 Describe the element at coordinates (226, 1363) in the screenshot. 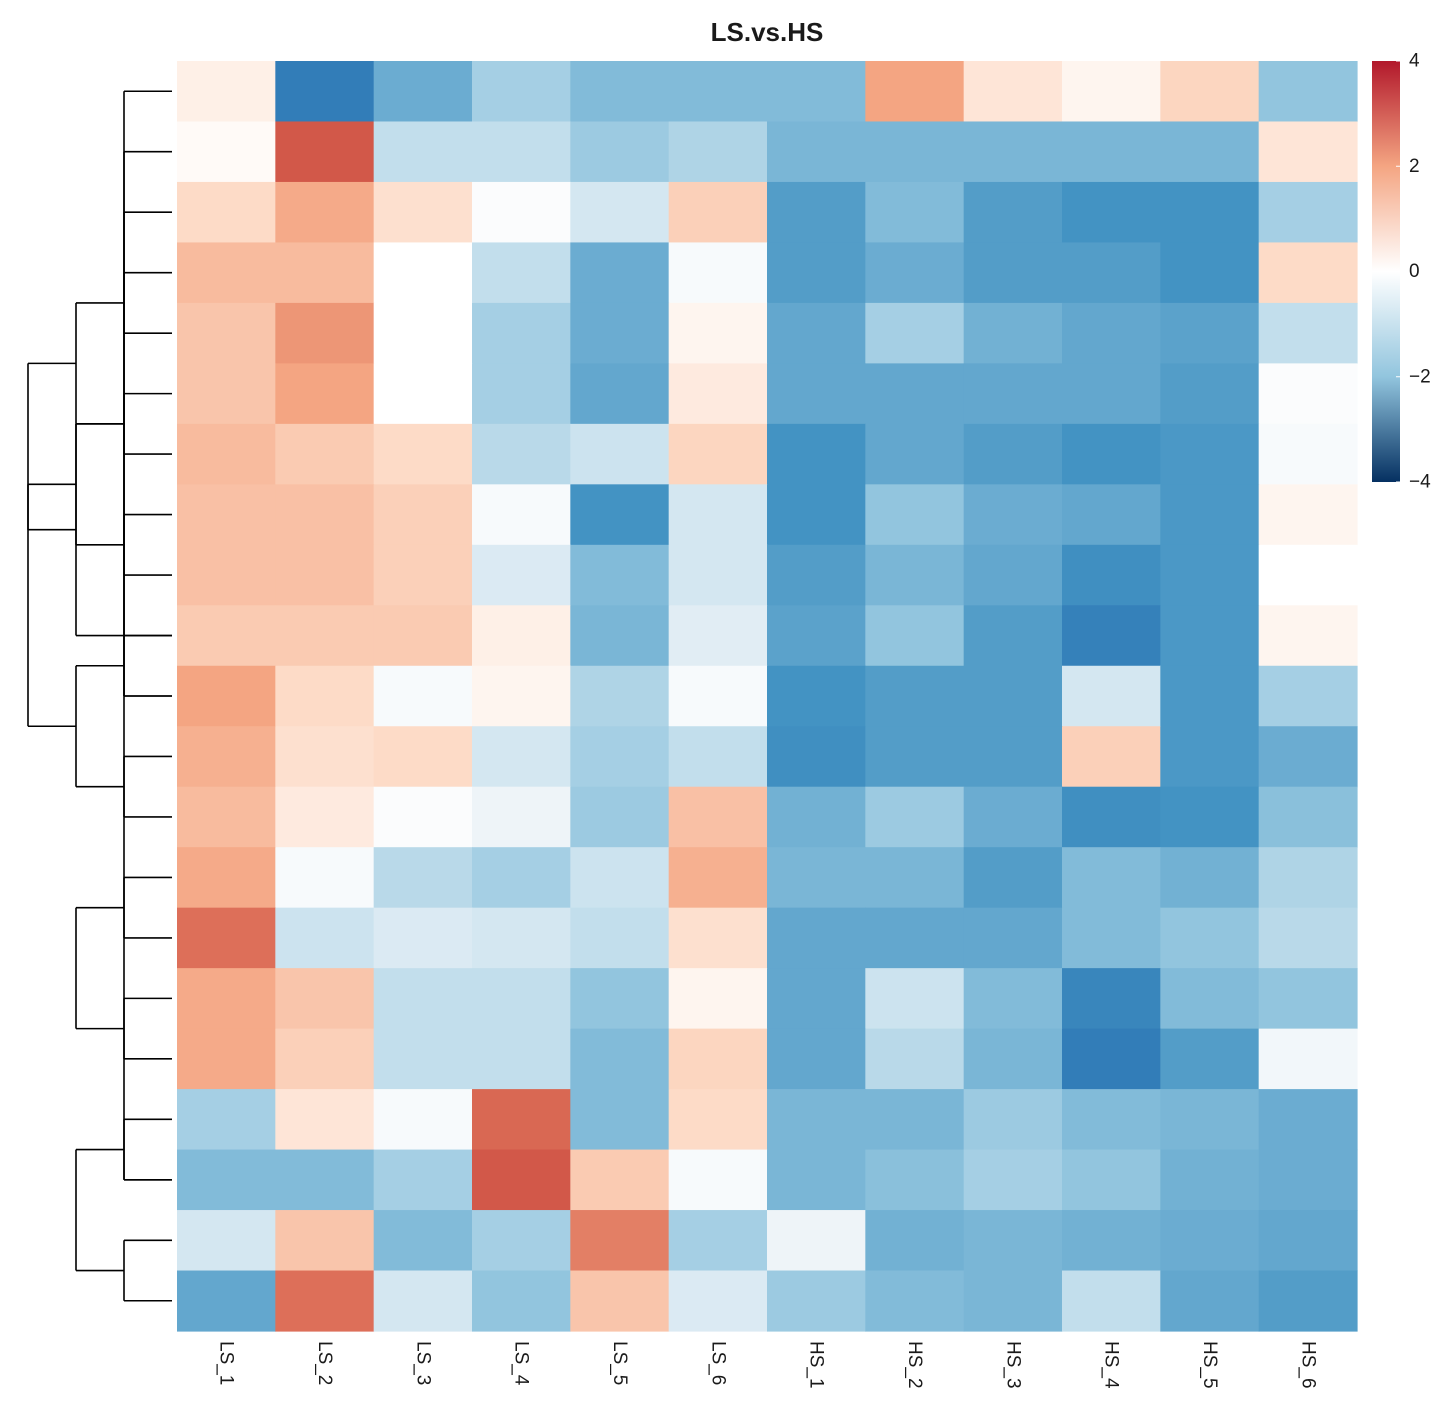

I see `column-label: LS_1` at that location.